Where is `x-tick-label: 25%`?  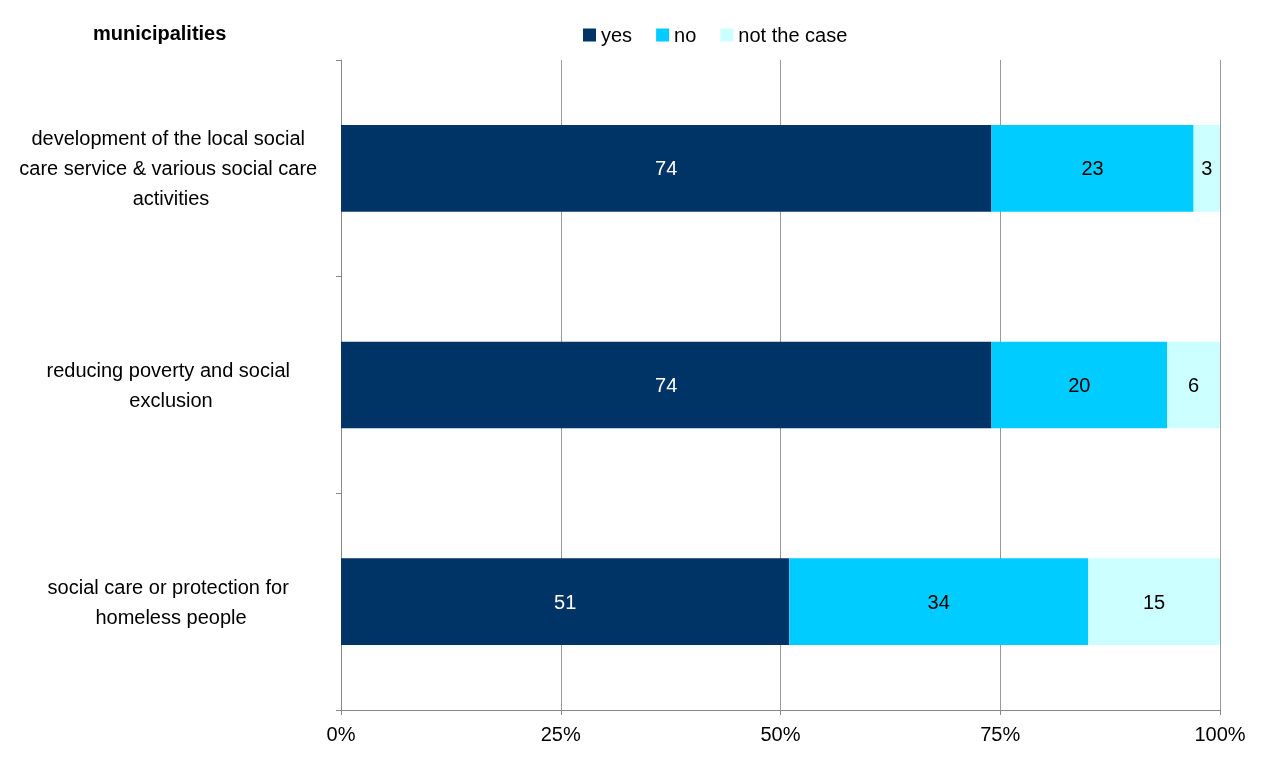
x-tick-label: 25% is located at coordinates (560, 734).